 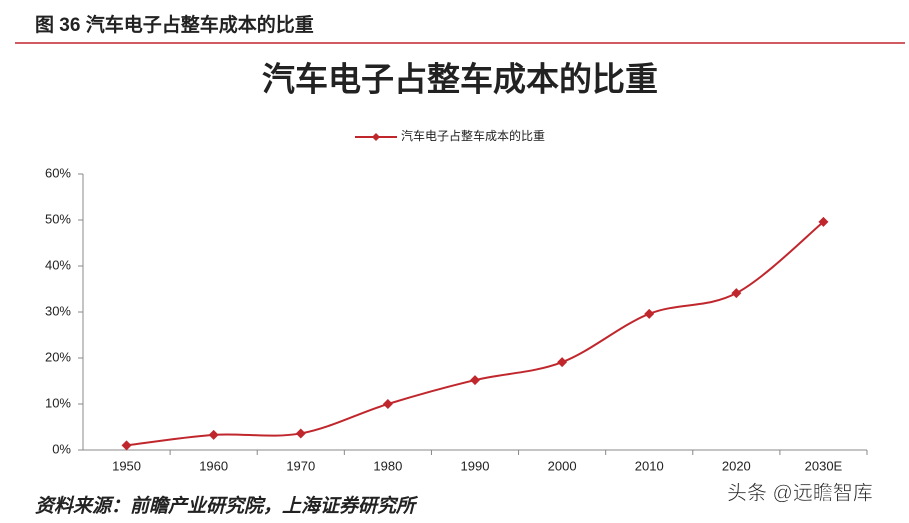 What do you see at coordinates (58, 402) in the screenshot?
I see `y-tick-label: 10%` at bounding box center [58, 402].